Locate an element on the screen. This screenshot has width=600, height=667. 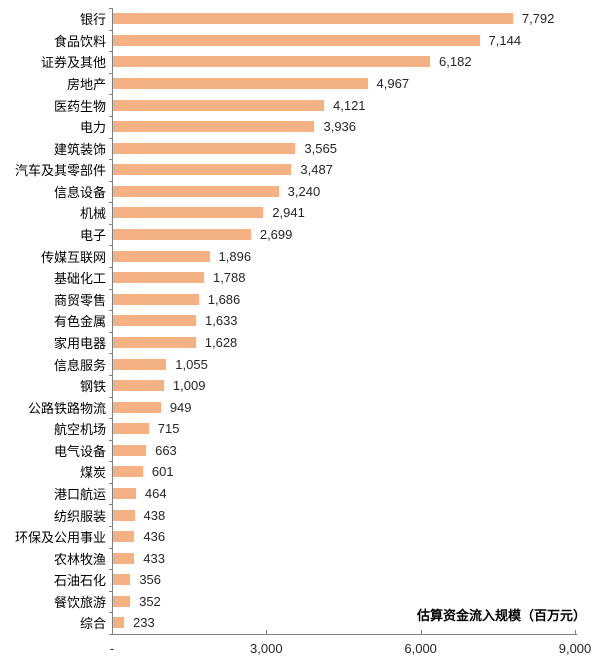
category-label: 家用电器 is located at coordinates (79, 344).